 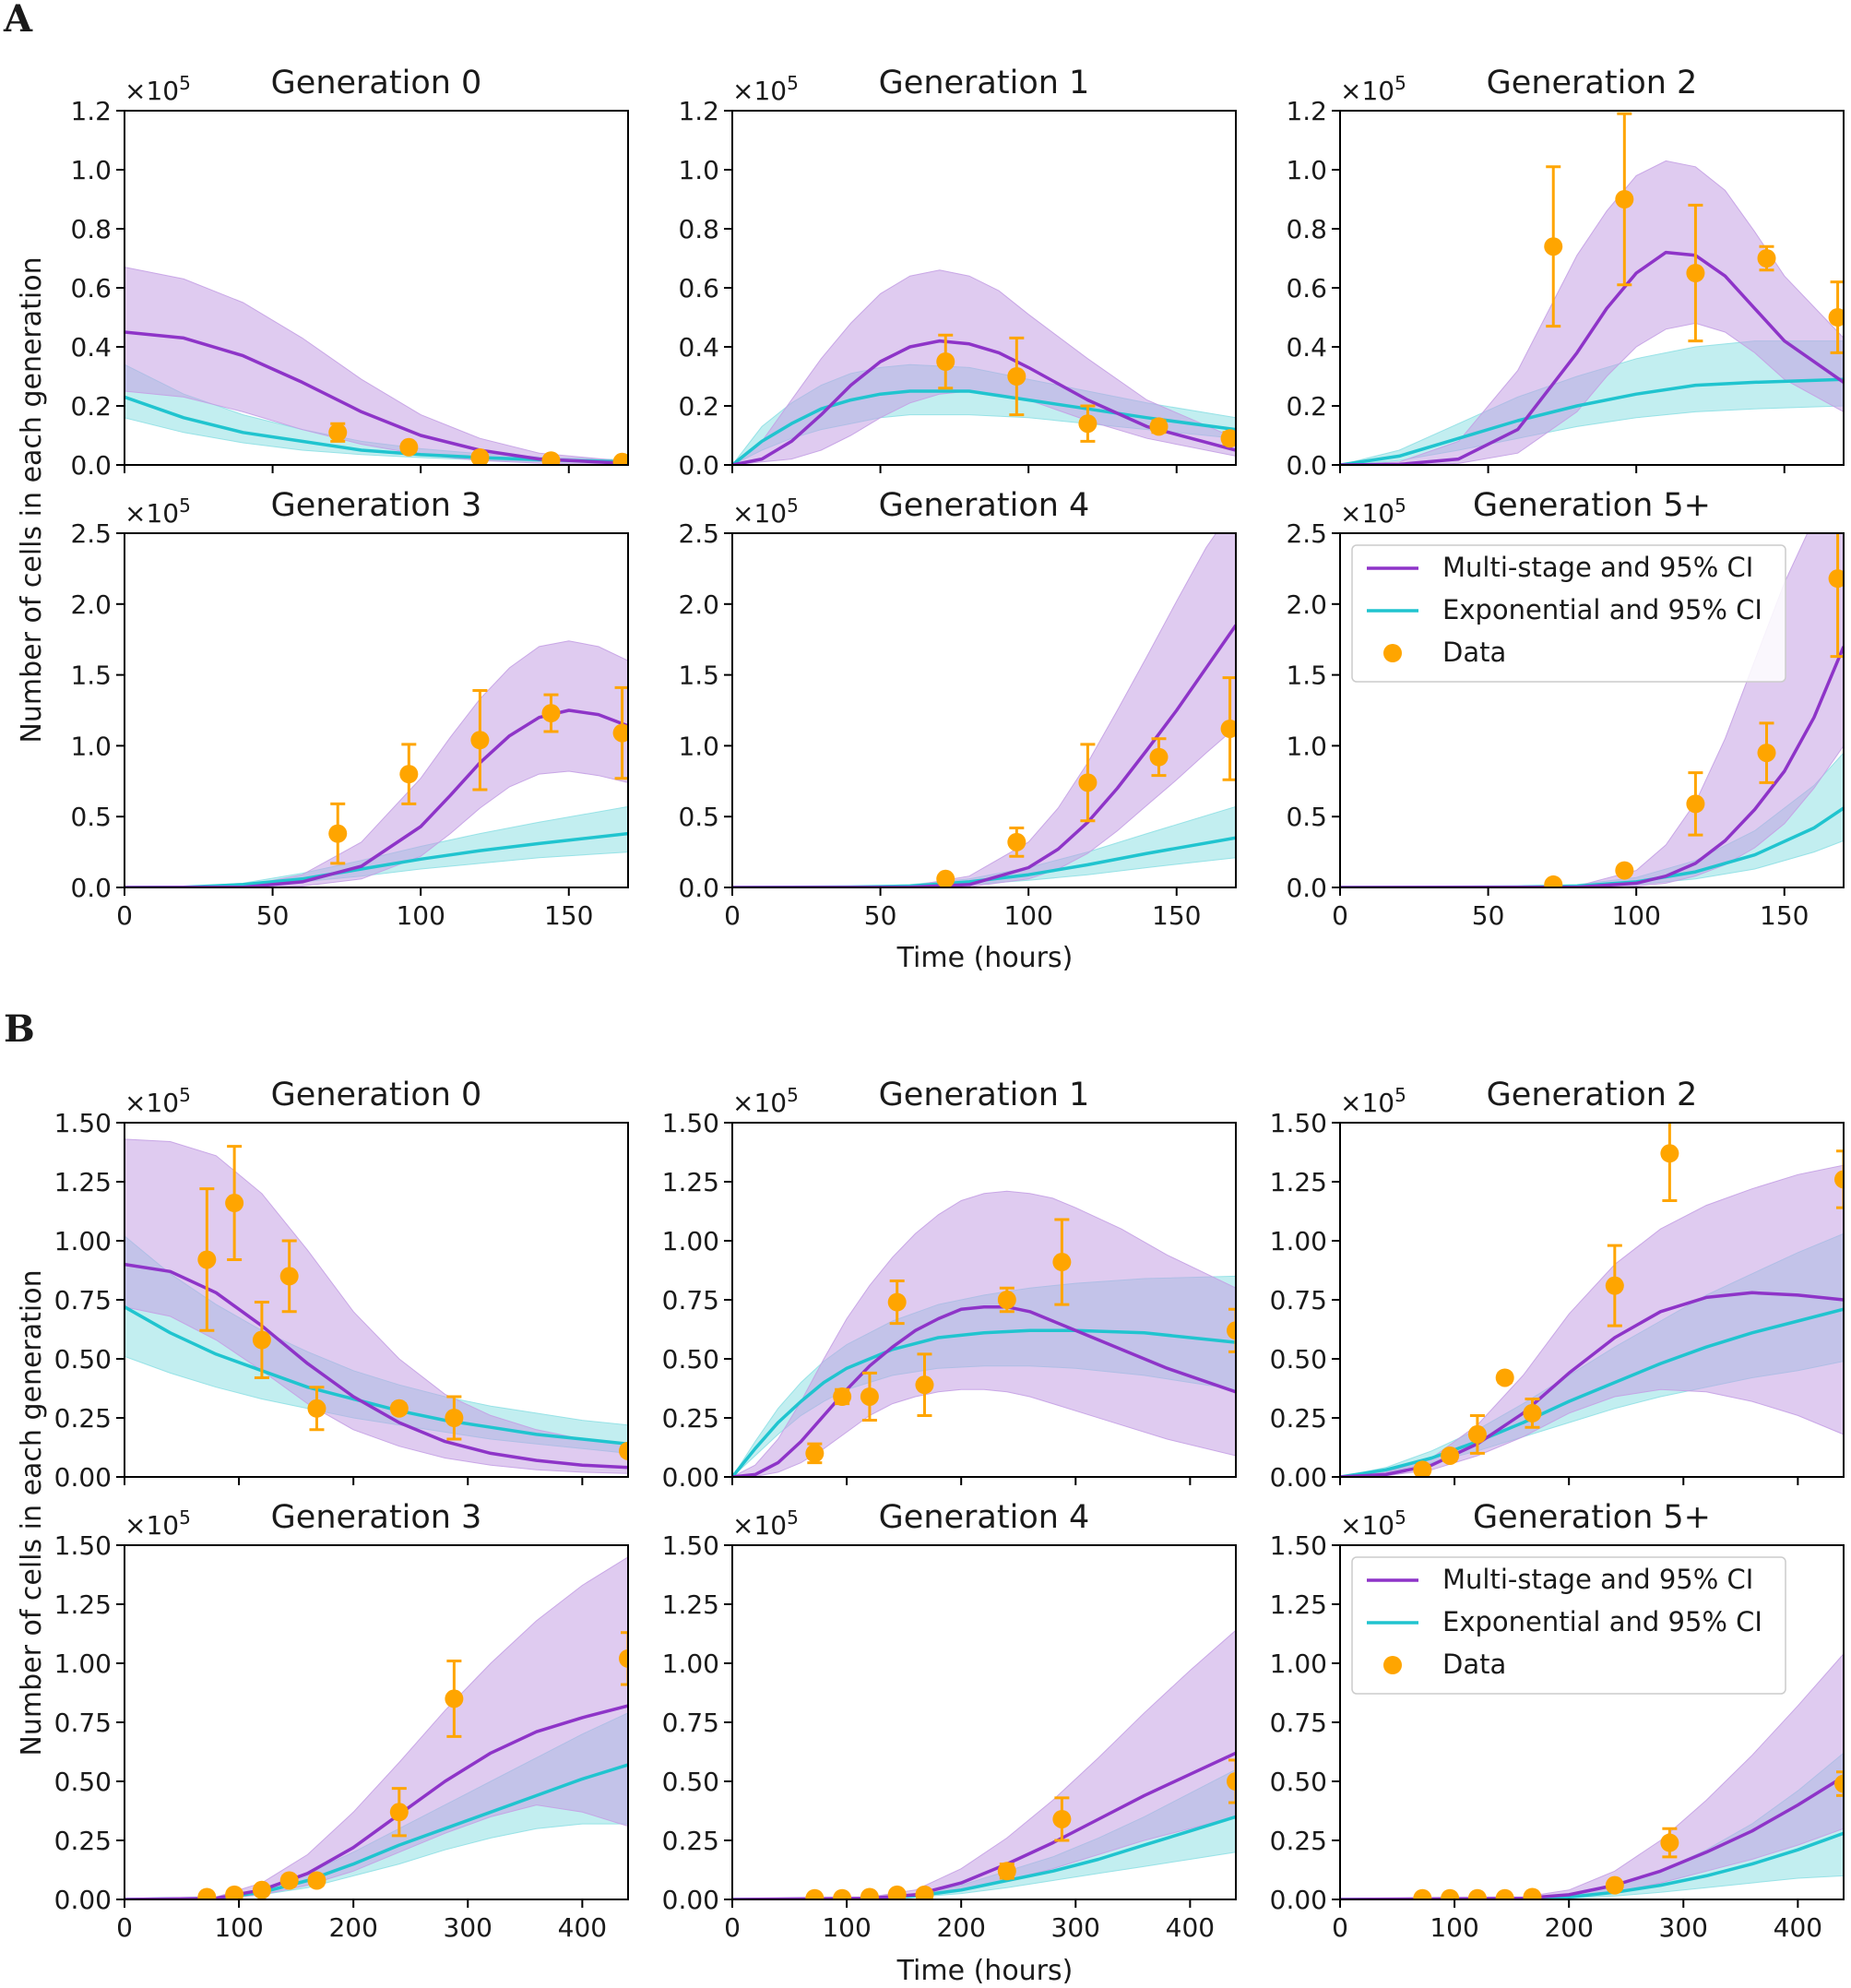 I want to click on multi-stage-line, so click(x=1592, y=357).